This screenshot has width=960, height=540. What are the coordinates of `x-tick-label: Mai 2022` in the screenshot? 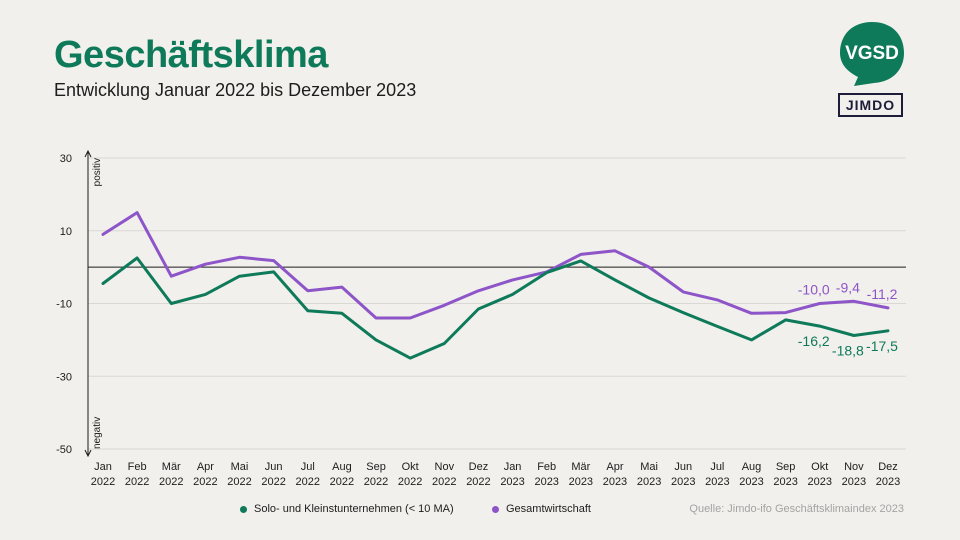 It's located at (239, 474).